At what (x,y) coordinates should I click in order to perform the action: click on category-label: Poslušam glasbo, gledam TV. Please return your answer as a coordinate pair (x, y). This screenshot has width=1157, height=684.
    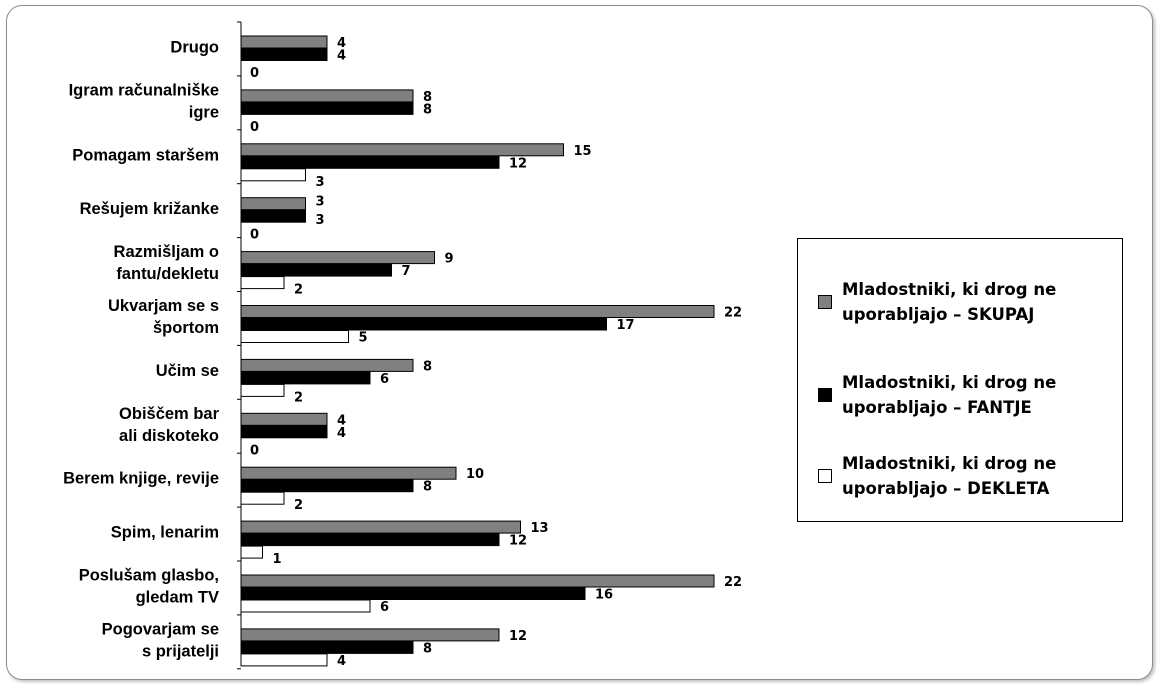
    Looking at the image, I should click on (149, 587).